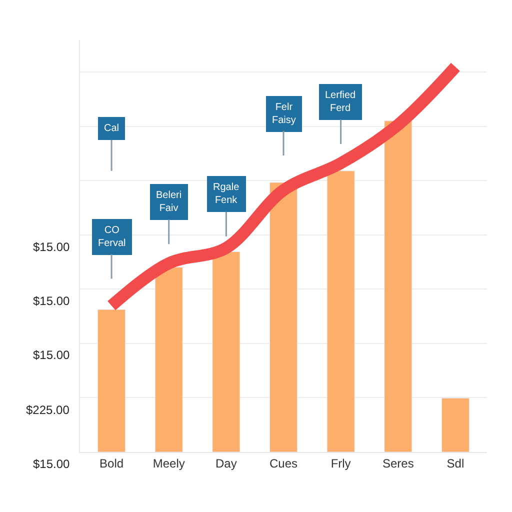 This screenshot has height=512, width=512. I want to click on x-tick-label: Meely, so click(168, 463).